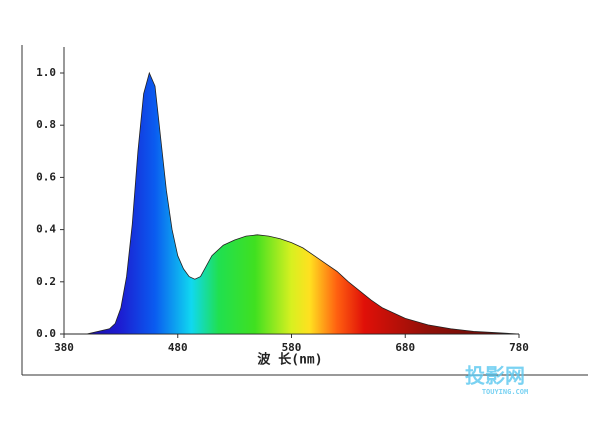 The image size is (600, 424). I want to click on y-tick-label: 1.0, so click(46, 72).